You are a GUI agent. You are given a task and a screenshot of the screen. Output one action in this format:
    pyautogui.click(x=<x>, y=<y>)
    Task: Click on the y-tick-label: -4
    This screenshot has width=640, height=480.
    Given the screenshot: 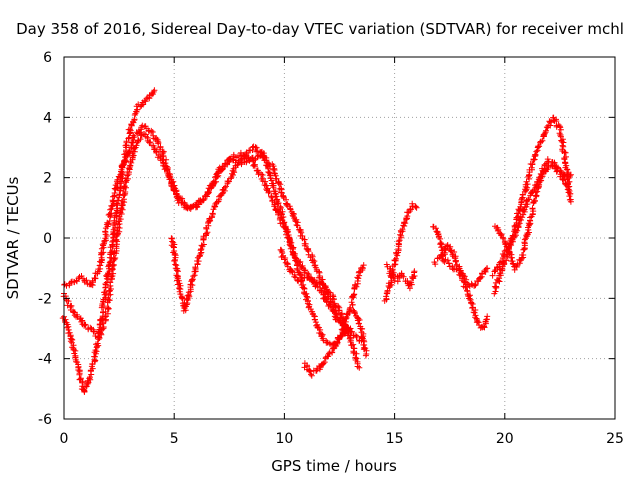 What is the action you would take?
    pyautogui.click(x=45, y=360)
    